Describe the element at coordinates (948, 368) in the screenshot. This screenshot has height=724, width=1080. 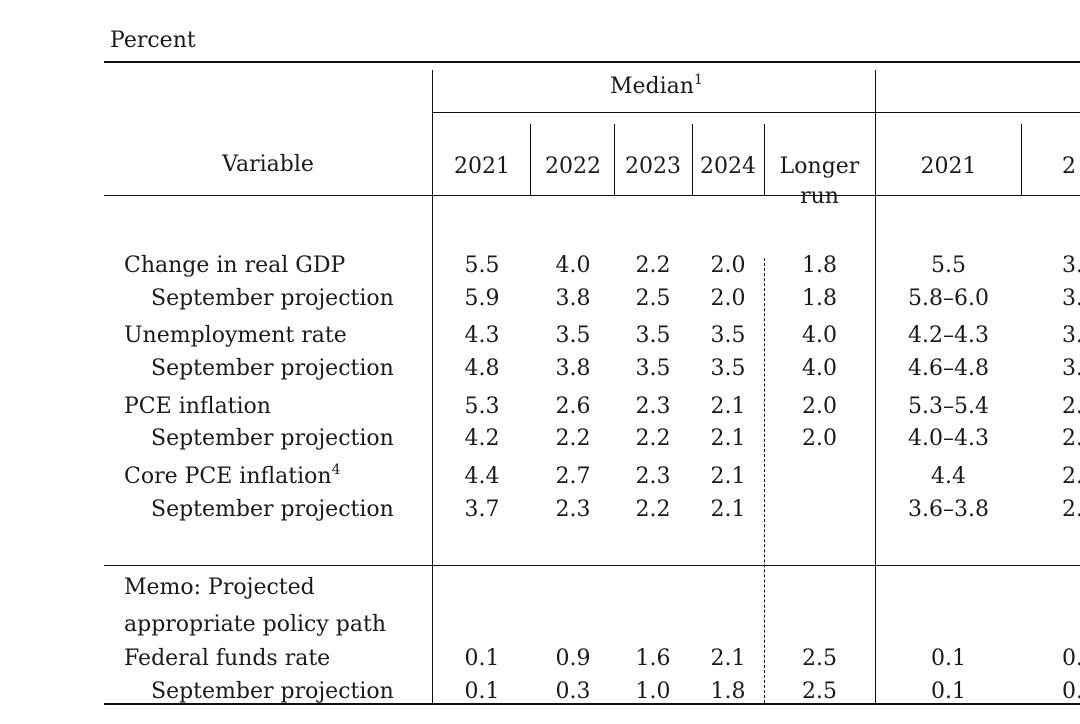
I see `range-cell: 4.6–4.8` at that location.